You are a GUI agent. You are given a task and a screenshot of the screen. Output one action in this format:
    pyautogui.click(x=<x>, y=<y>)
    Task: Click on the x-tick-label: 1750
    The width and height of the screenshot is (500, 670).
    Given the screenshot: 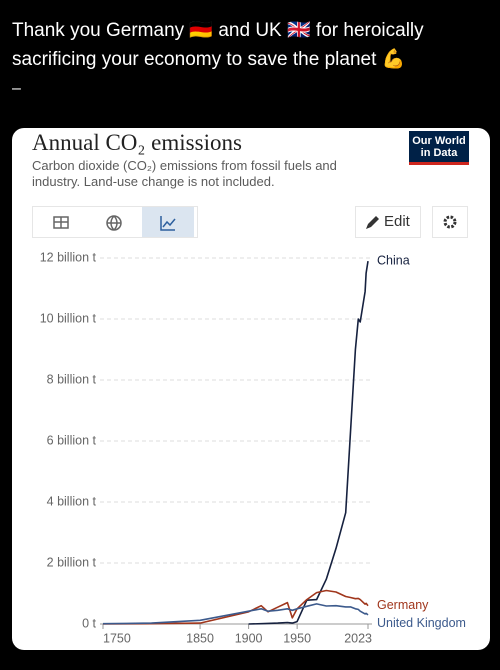 What is the action you would take?
    pyautogui.click(x=117, y=638)
    